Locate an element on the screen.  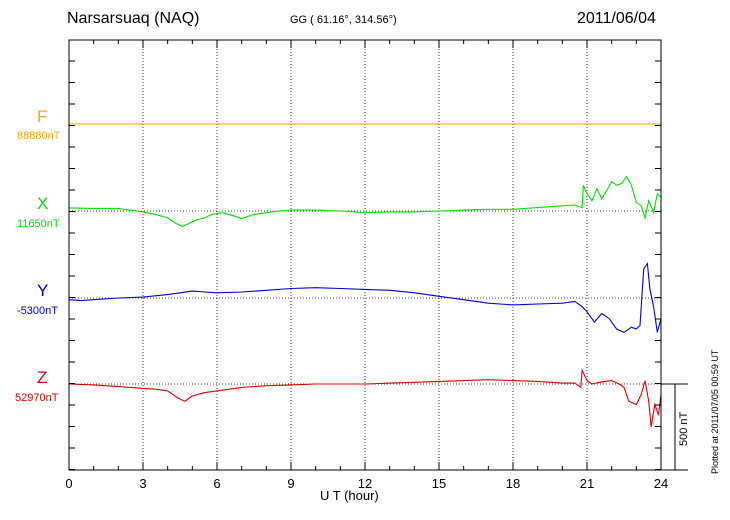
component-label-z: Z is located at coordinates (42, 377).